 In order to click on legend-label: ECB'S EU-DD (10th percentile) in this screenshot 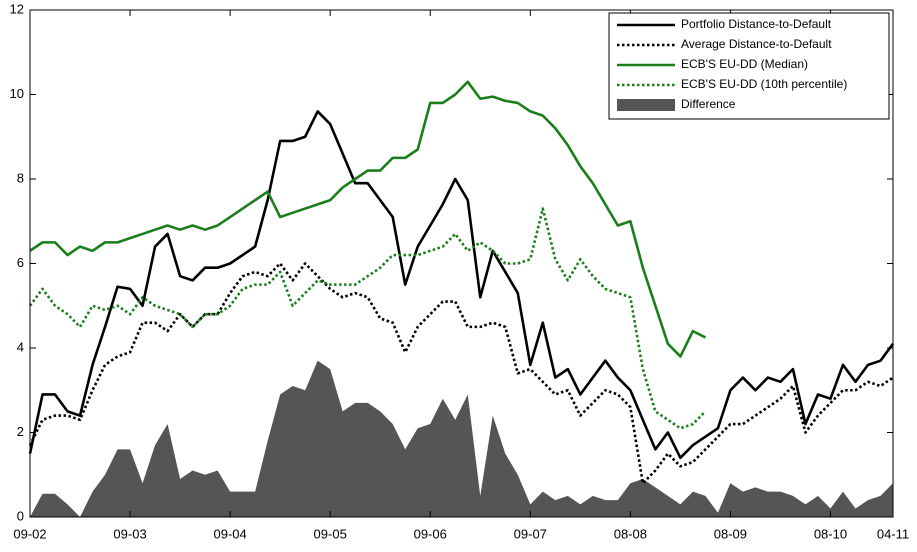, I will do `click(764, 84)`.